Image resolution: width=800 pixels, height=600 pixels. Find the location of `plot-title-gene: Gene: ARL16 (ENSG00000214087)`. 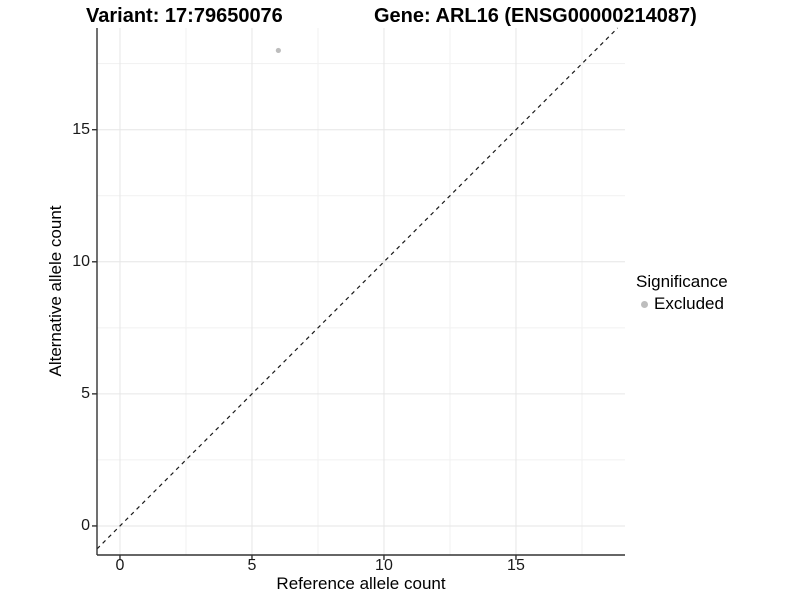

plot-title-gene: Gene: ARL16 (ENSG00000214087) is located at coordinates (535, 16).